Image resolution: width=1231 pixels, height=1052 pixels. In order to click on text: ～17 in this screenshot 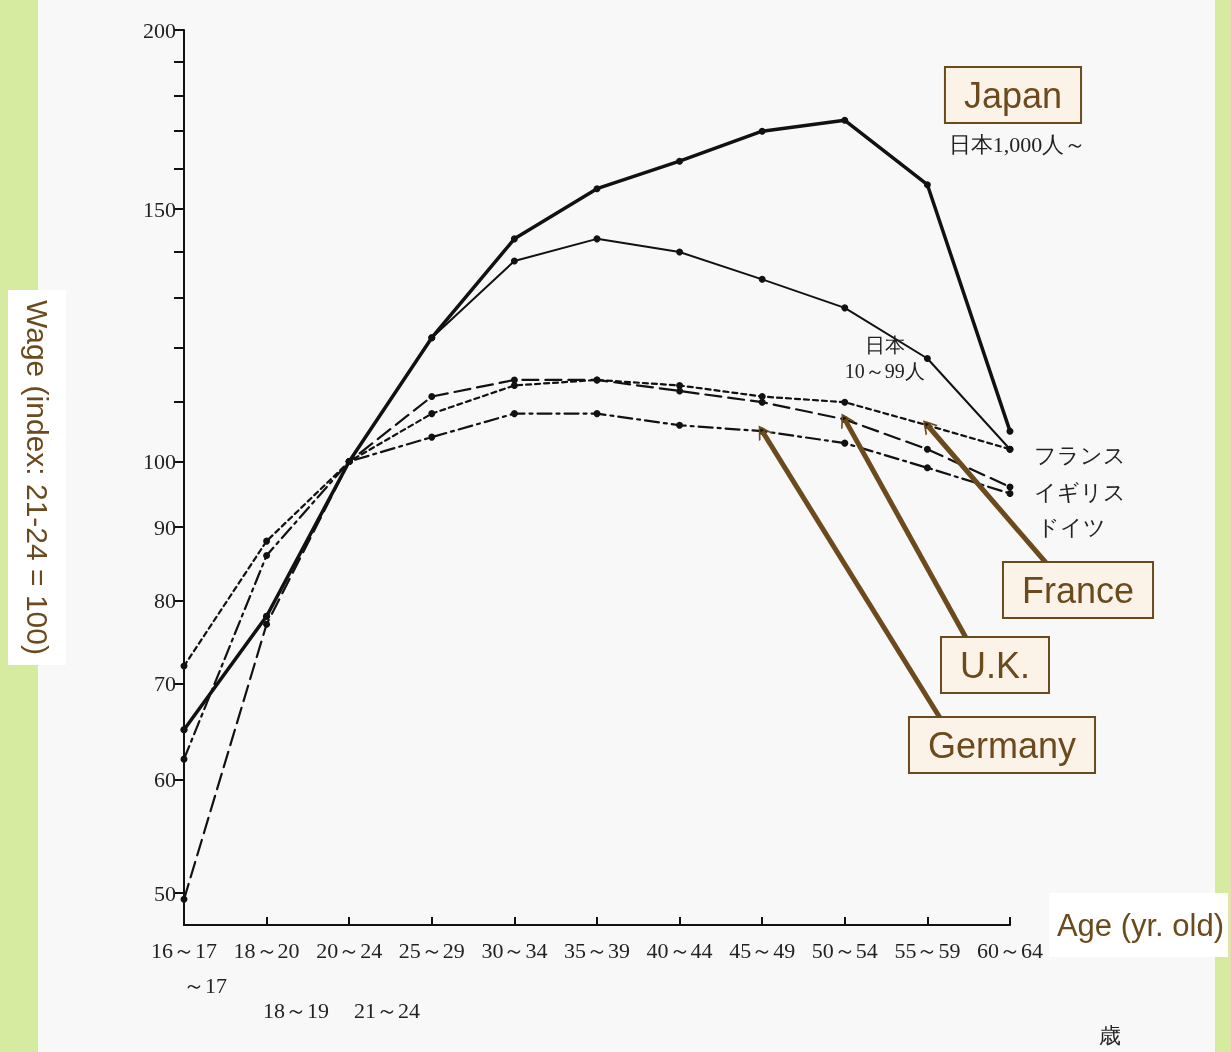, I will do `click(205, 985)`.